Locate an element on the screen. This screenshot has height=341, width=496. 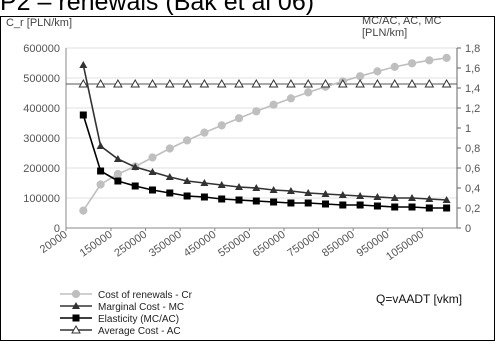
y-left-tick-label: 200000 is located at coordinates (41, 169).